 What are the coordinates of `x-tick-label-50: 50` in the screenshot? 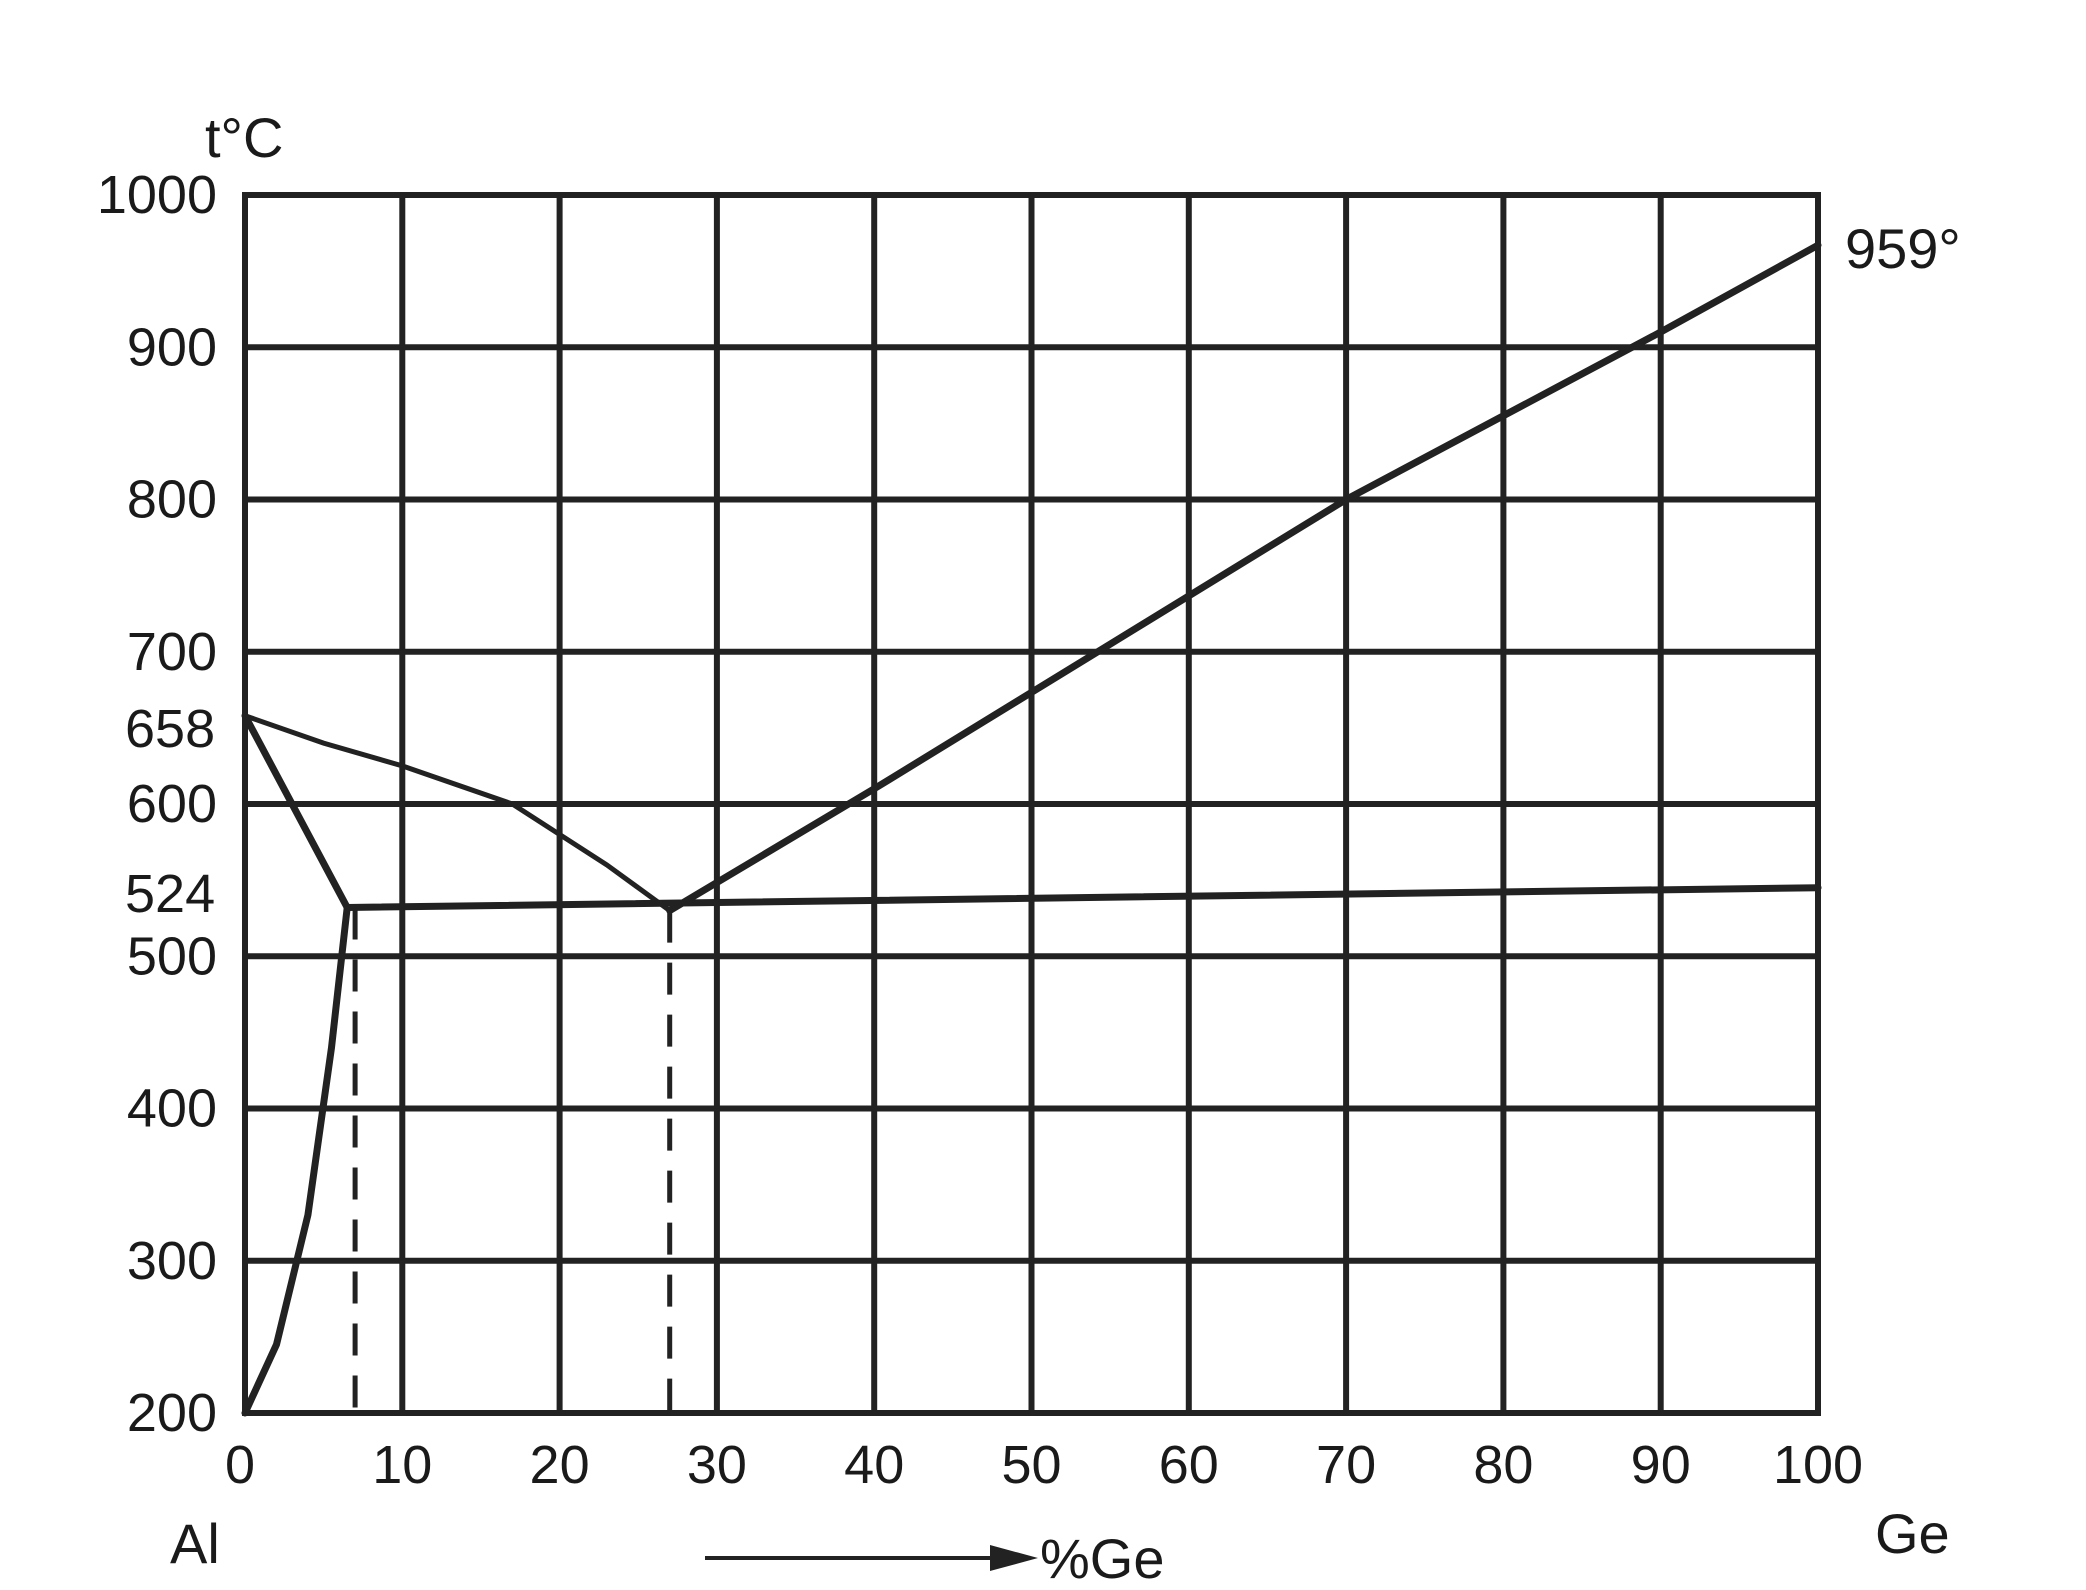 It's located at (1031, 1465).